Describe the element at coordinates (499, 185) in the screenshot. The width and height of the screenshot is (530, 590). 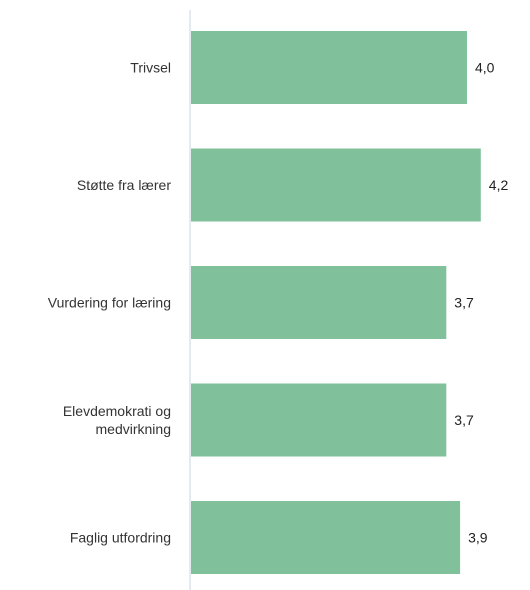
I see `bar-value-label: 4,2` at that location.